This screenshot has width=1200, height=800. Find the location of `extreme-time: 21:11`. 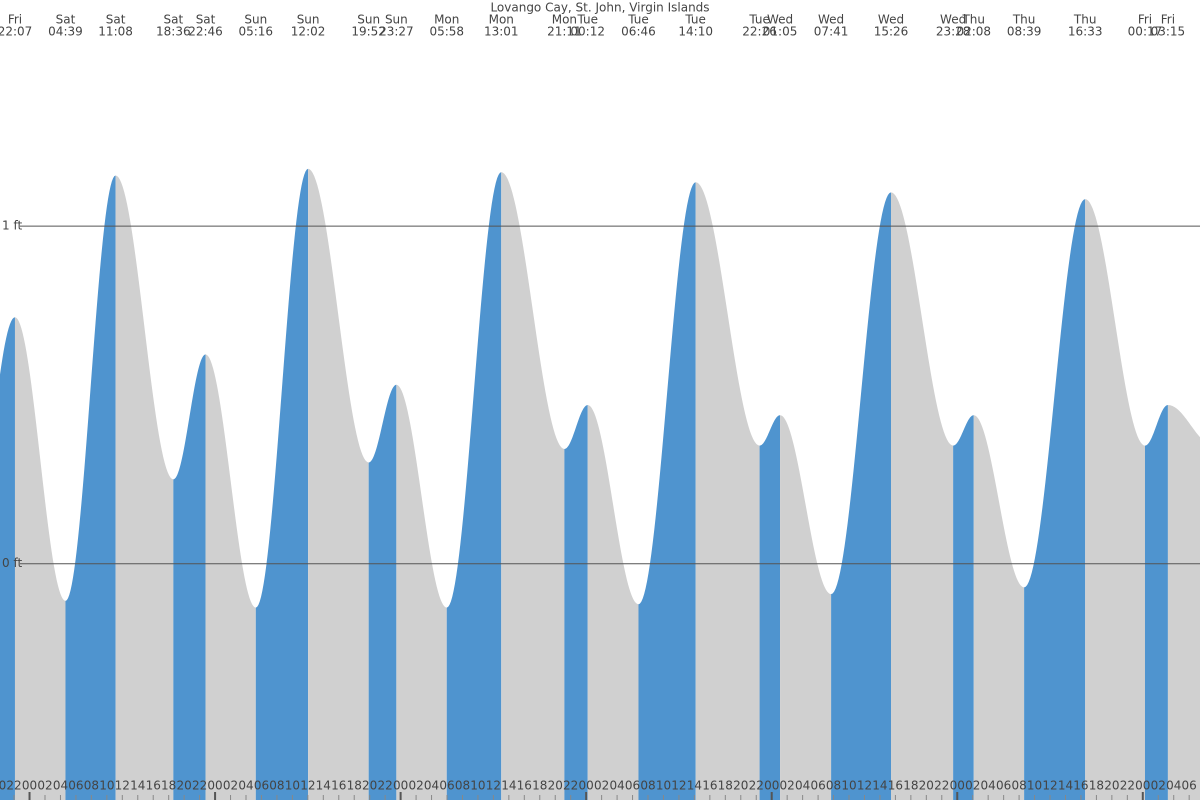

extreme-time: 21:11 is located at coordinates (564, 32).